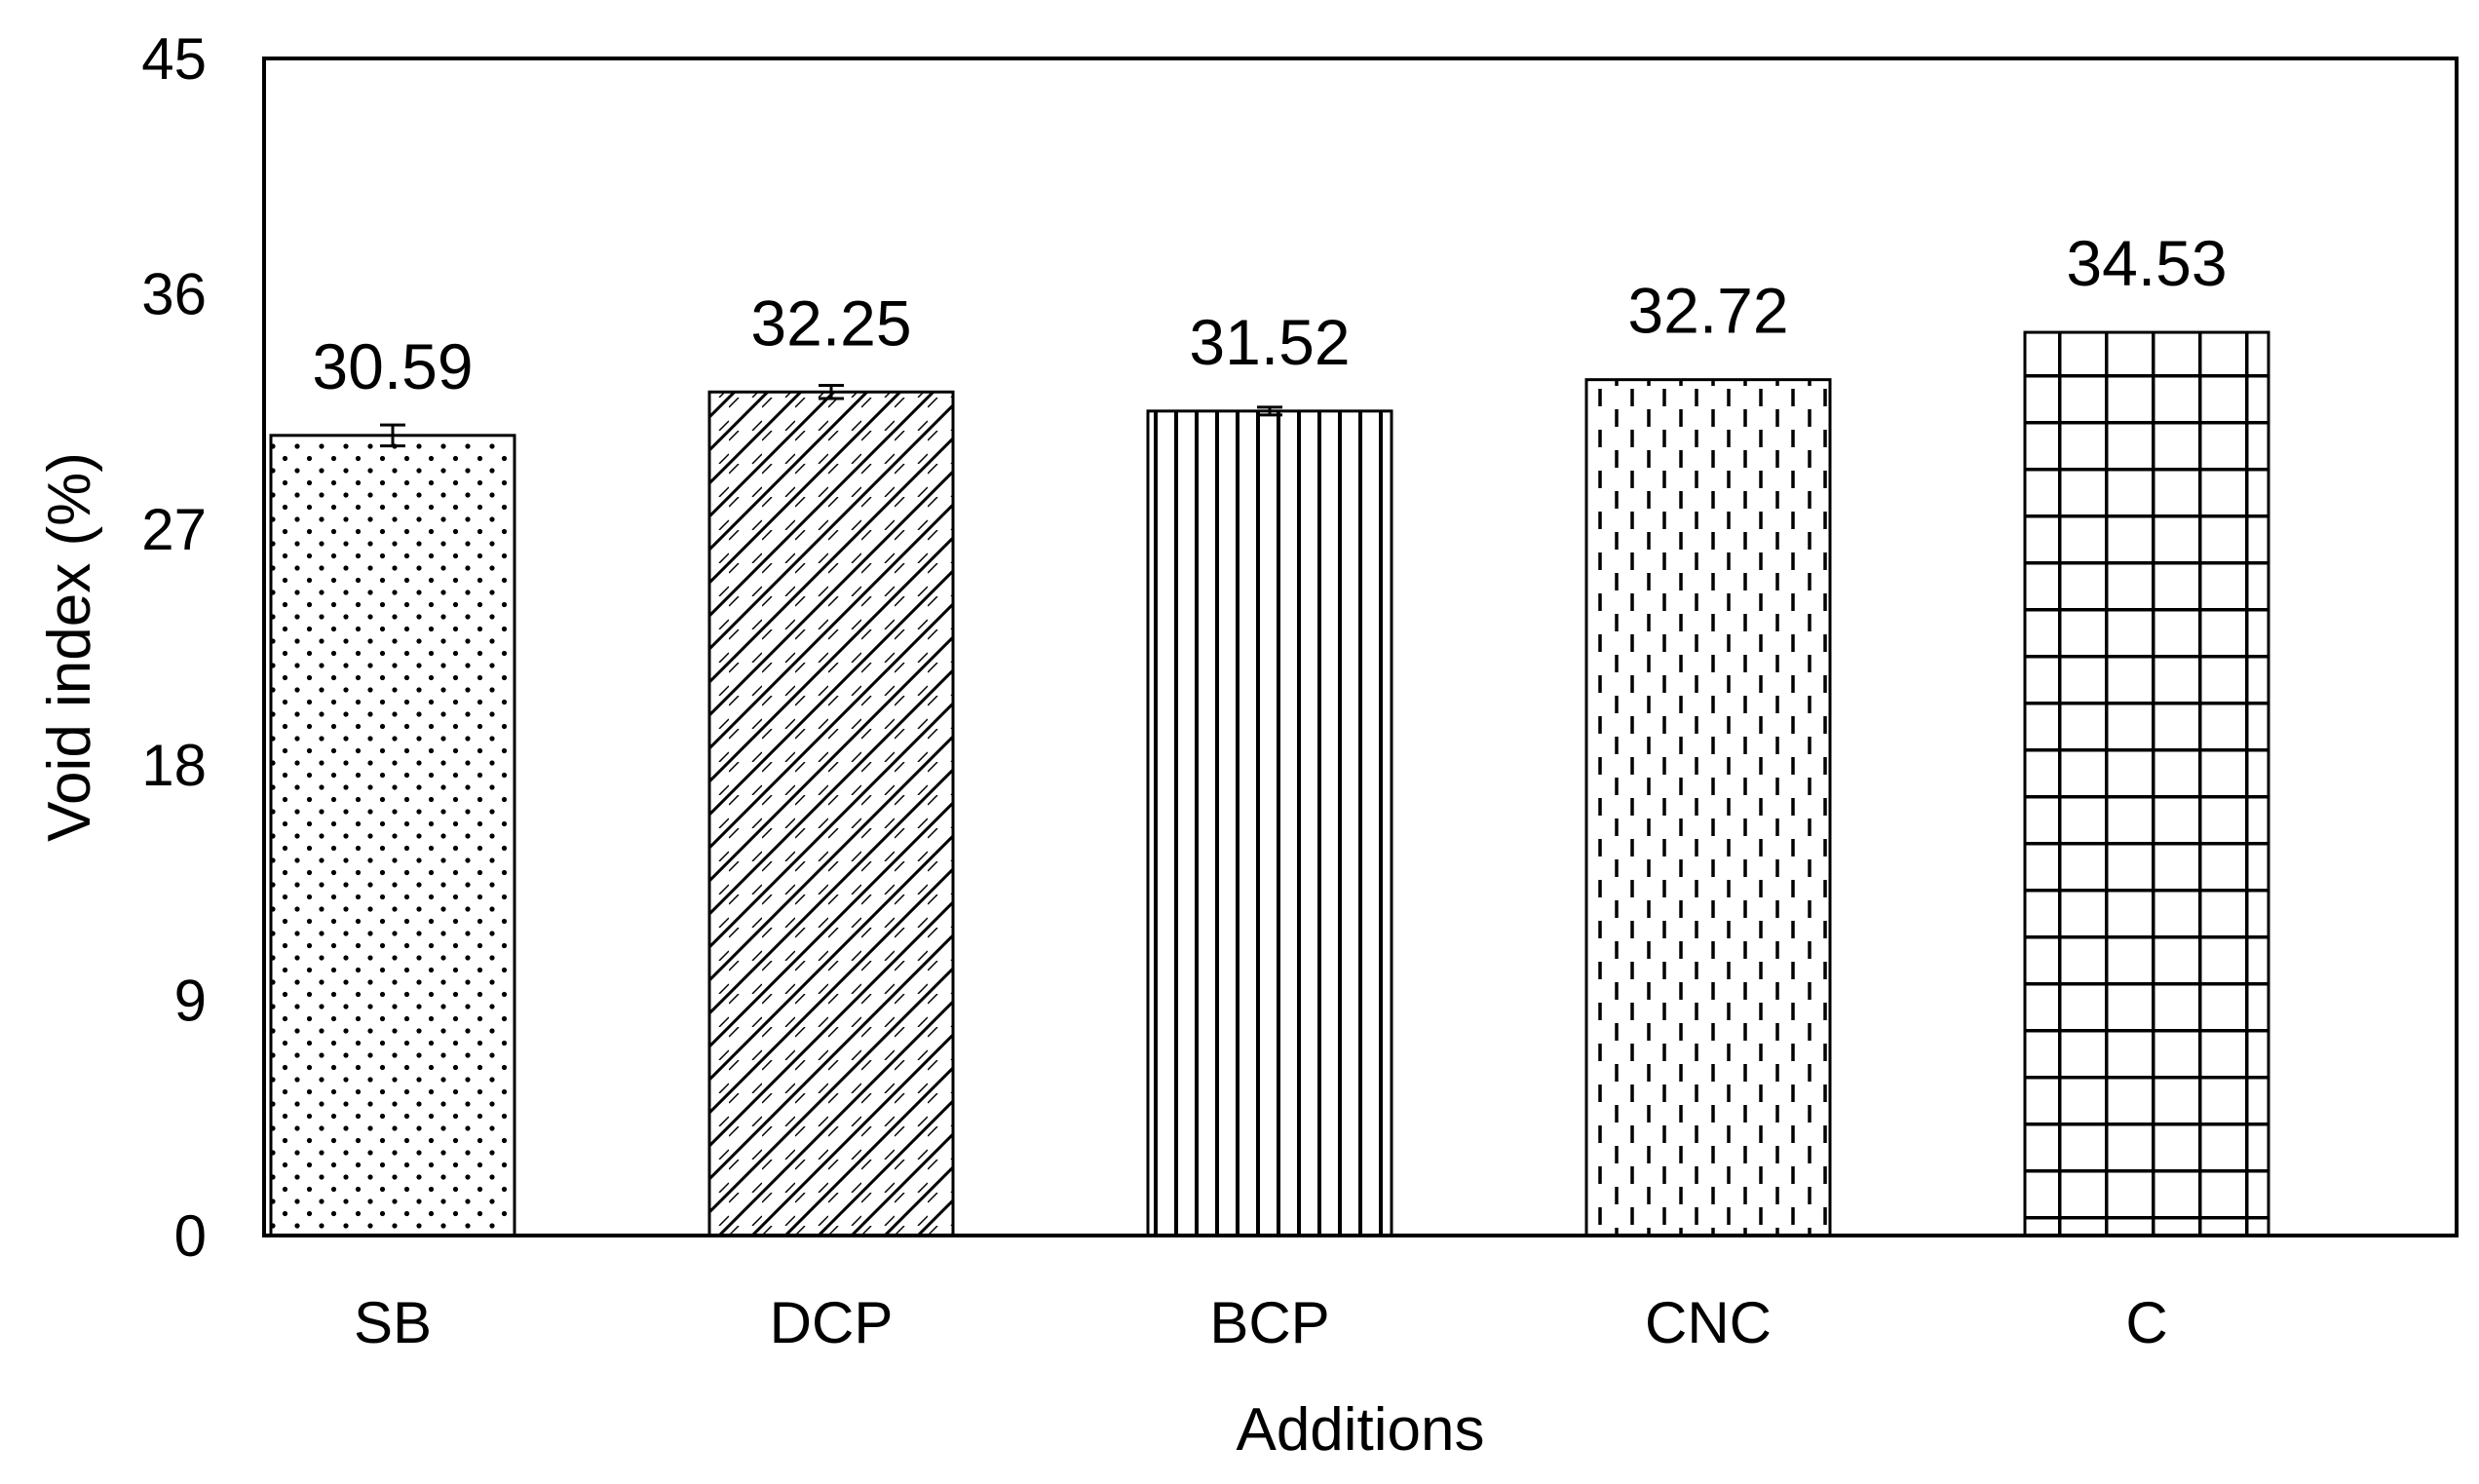 This screenshot has width=2479, height=1484. I want to click on data-label-c: 34.53, so click(2146, 263).